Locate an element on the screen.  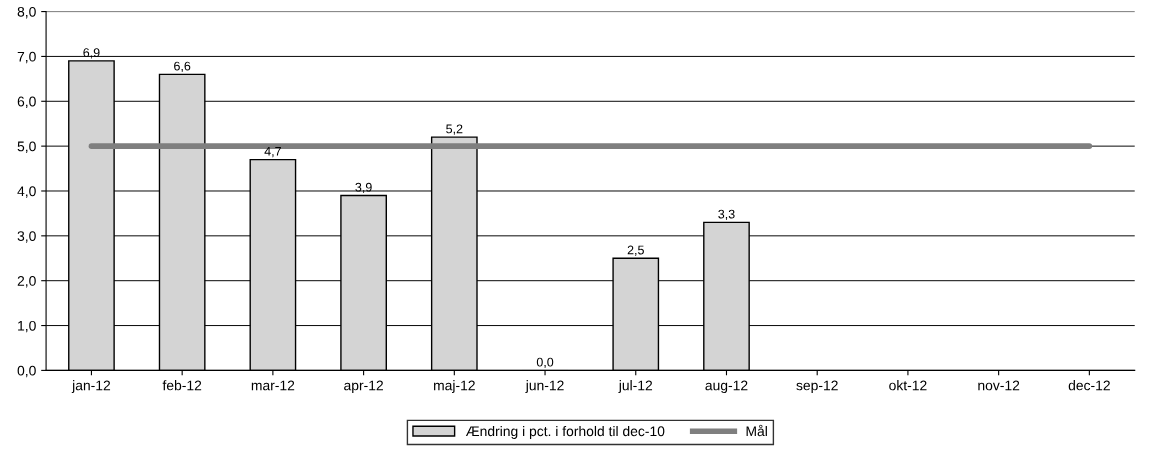
x-tick-label: okt-12 is located at coordinates (908, 385).